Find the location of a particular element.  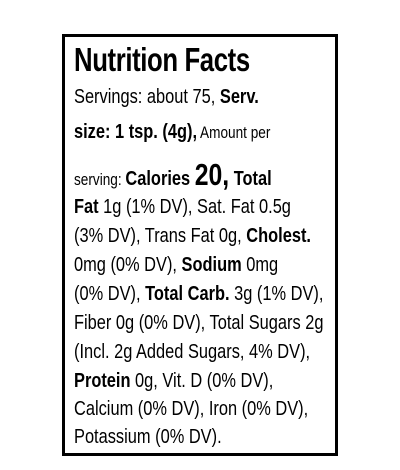

text-line: serving: Calories 20, Total is located at coordinates (173, 174).